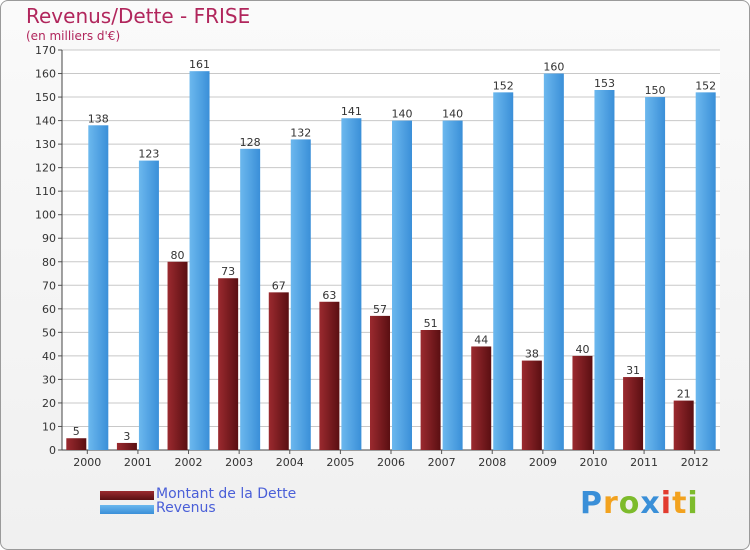 Image resolution: width=750 pixels, height=550 pixels. Describe the element at coordinates (279, 285) in the screenshot. I see `data-label-dette: 67` at that location.